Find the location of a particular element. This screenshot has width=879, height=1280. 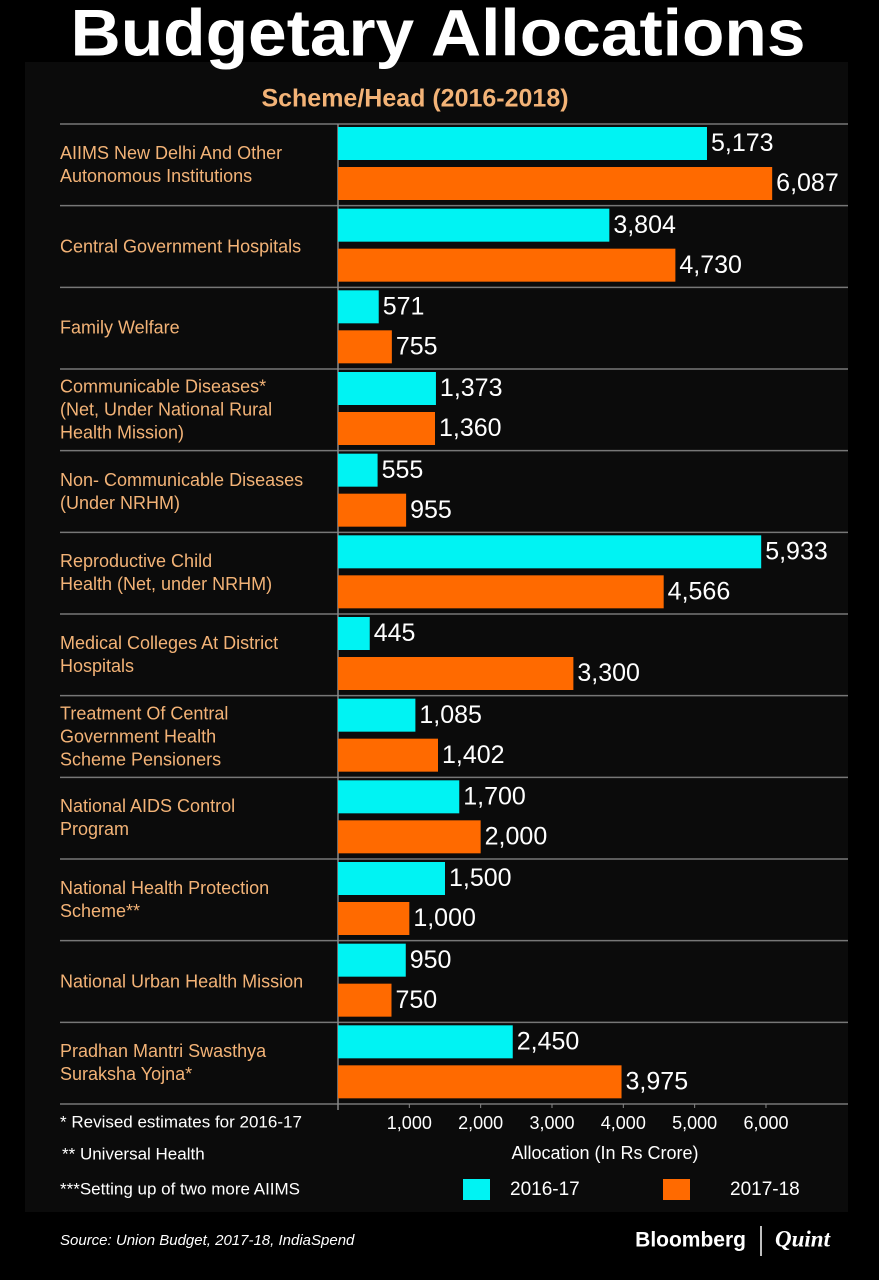

x-tick-label: 4,000 is located at coordinates (623, 1123).